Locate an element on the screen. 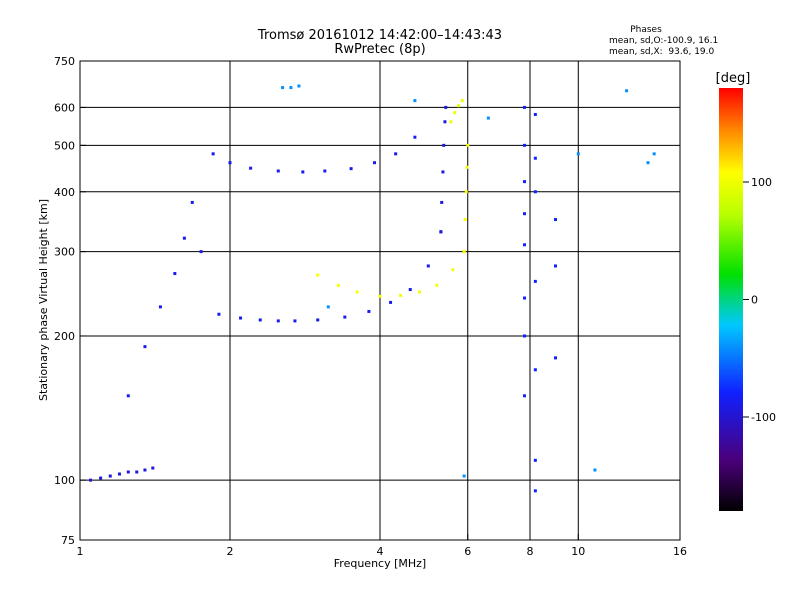 This screenshot has height=600, width=800. stats-heading: Phases is located at coordinates (646, 30).